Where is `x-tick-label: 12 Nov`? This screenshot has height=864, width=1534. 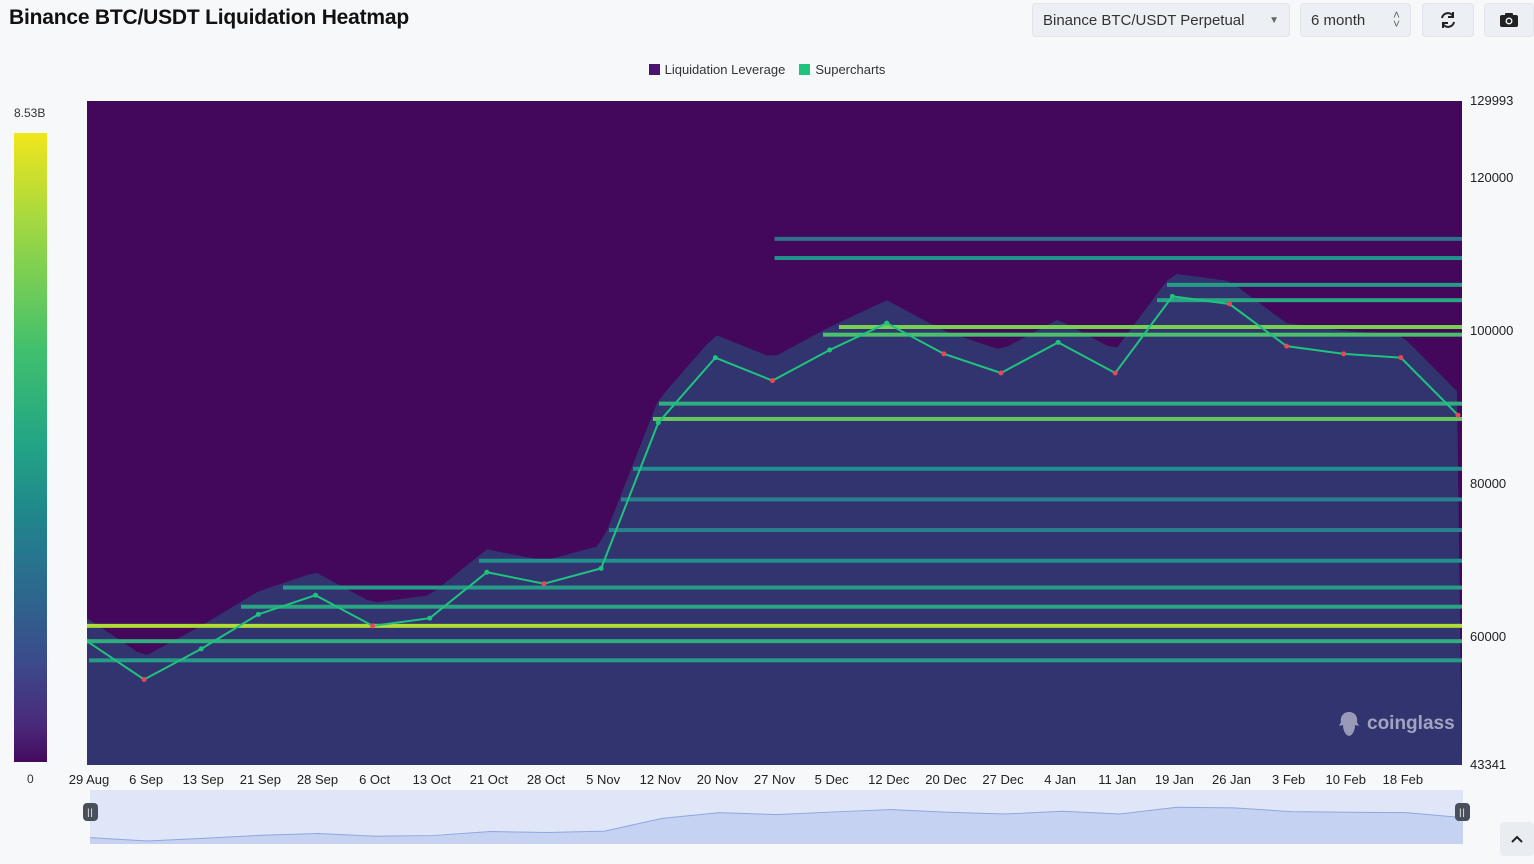 x-tick-label: 12 Nov is located at coordinates (660, 779).